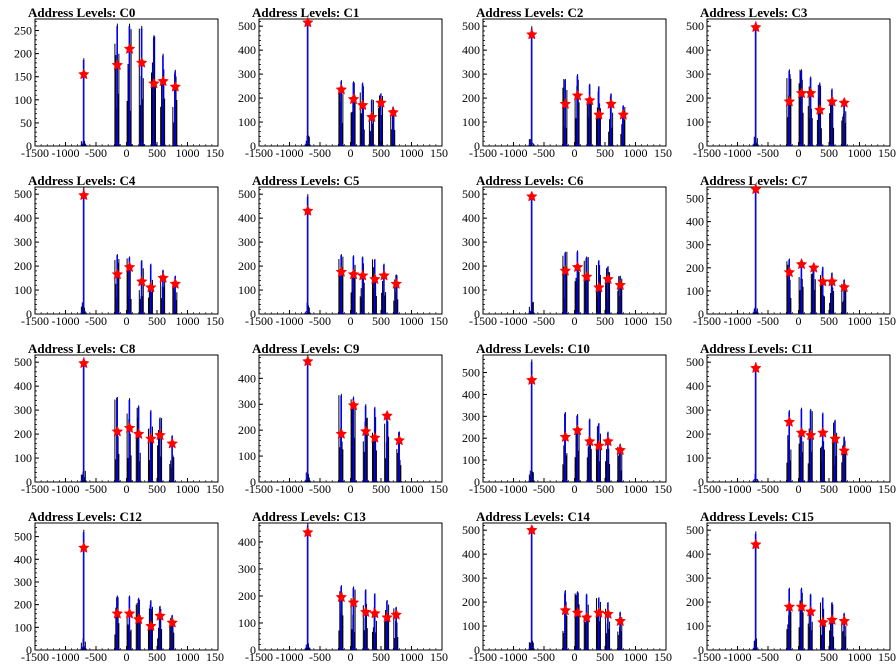 Image resolution: width=896 pixels, height=672 pixels. I want to click on chart-title: Address Levels: C7, so click(754, 180).